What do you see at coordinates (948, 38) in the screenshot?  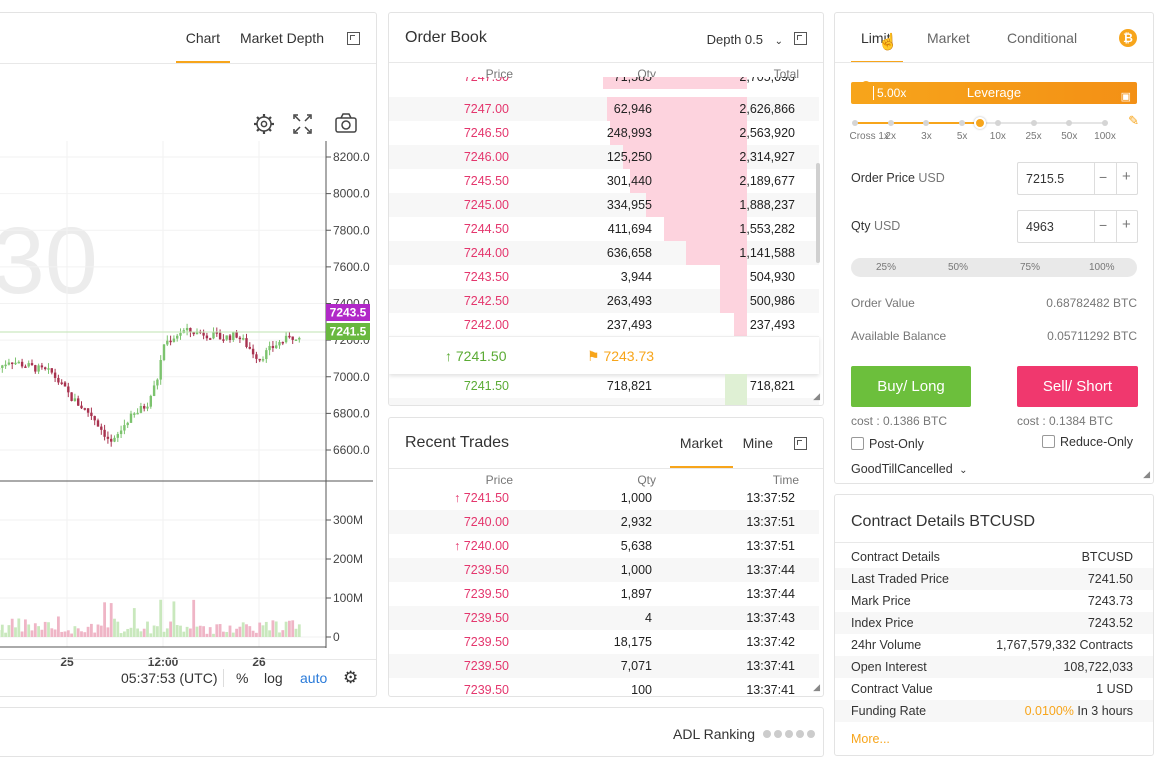 I see `tab-market: Market` at bounding box center [948, 38].